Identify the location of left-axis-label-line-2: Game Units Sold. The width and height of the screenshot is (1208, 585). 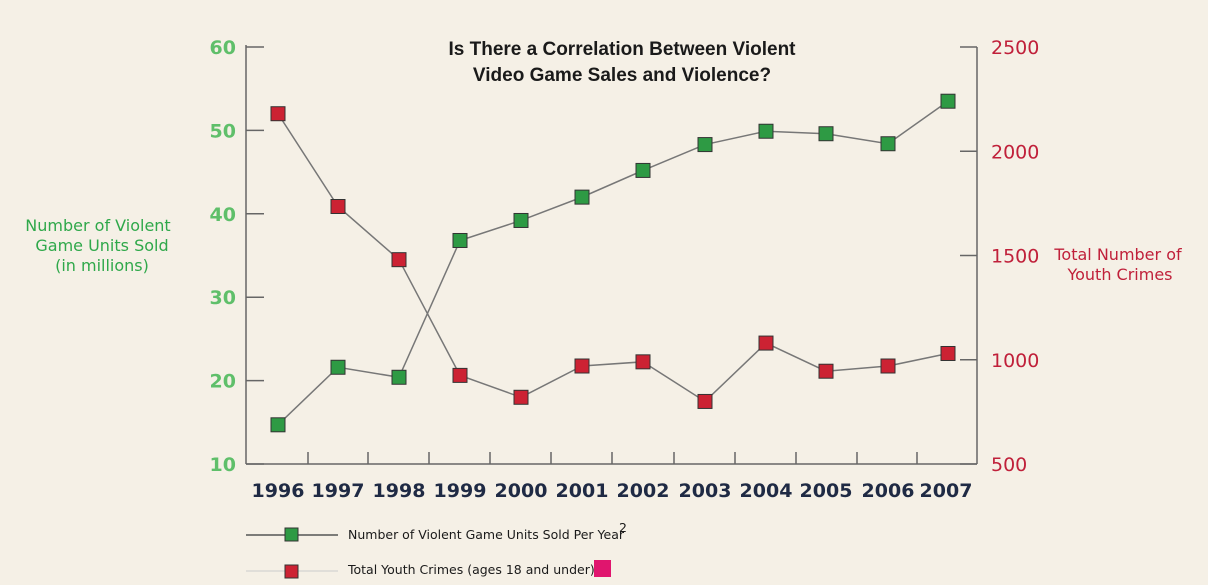
(101, 245).